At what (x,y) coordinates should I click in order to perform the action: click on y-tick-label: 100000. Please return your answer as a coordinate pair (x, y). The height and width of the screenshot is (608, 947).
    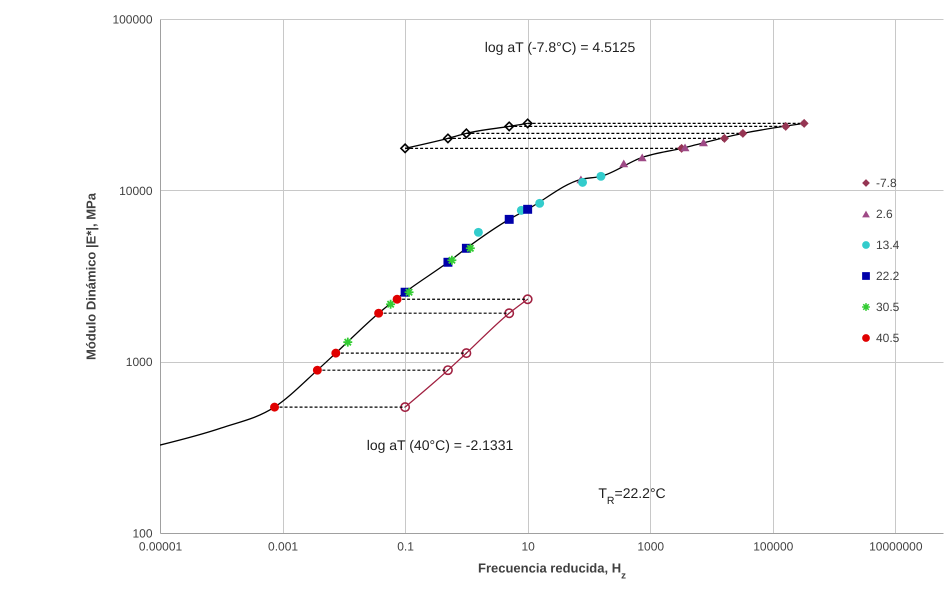
    Looking at the image, I should click on (132, 19).